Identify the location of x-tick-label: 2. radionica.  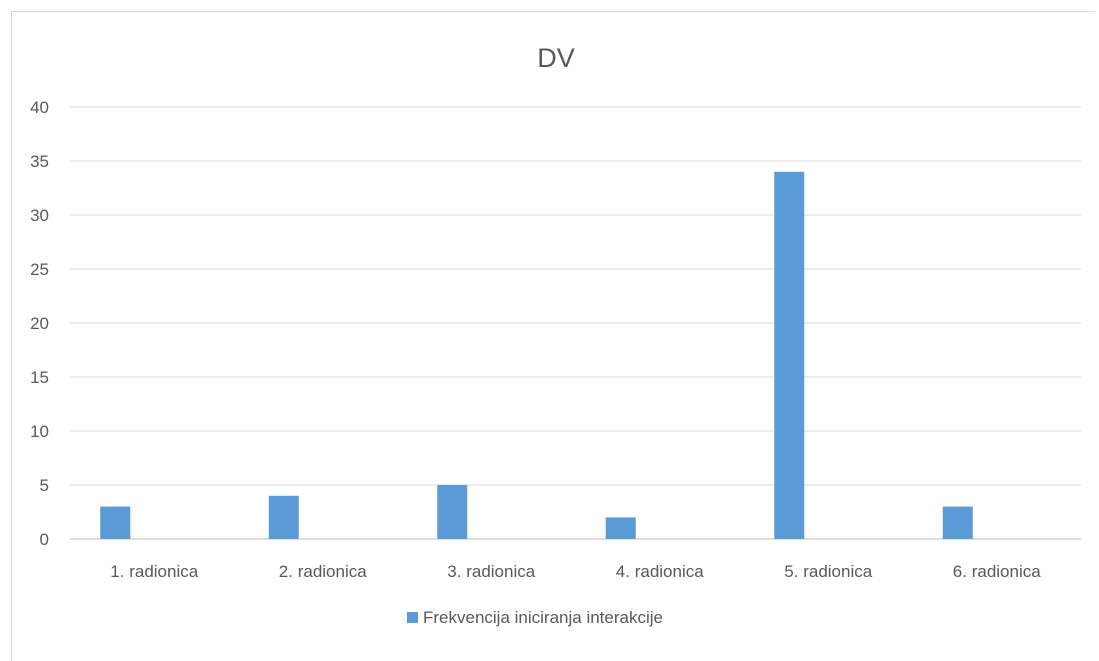
(323, 571).